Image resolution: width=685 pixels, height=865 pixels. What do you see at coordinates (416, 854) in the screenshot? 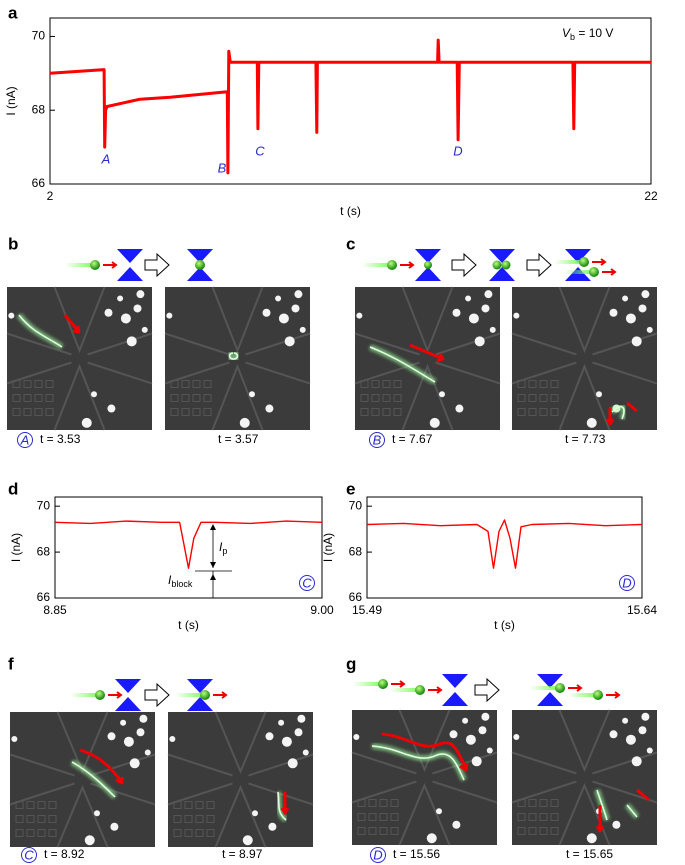
I see `micrograph-caption: t = 15.56` at bounding box center [416, 854].